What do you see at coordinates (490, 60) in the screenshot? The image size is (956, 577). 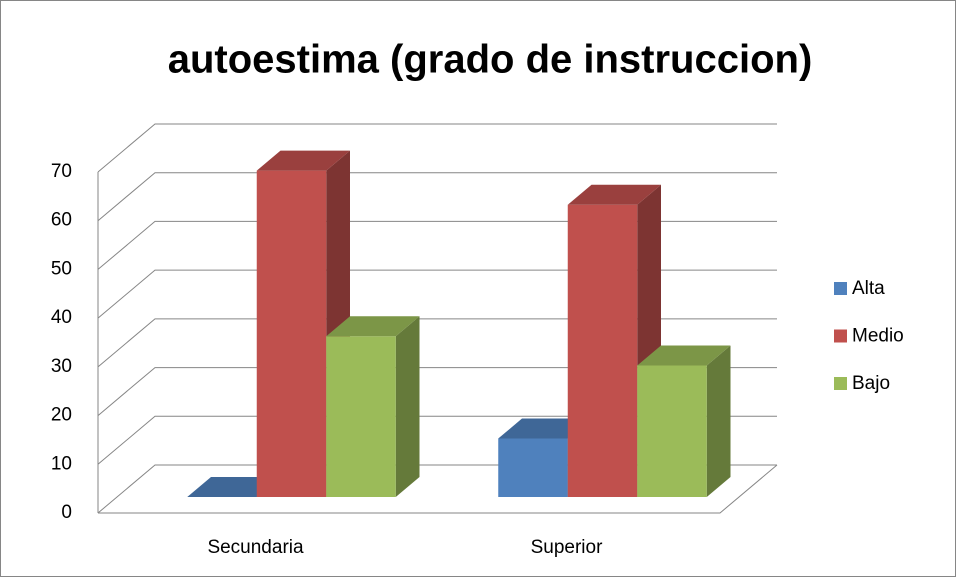 I see `chart-title: autoestima (grado de instruccion)` at bounding box center [490, 60].